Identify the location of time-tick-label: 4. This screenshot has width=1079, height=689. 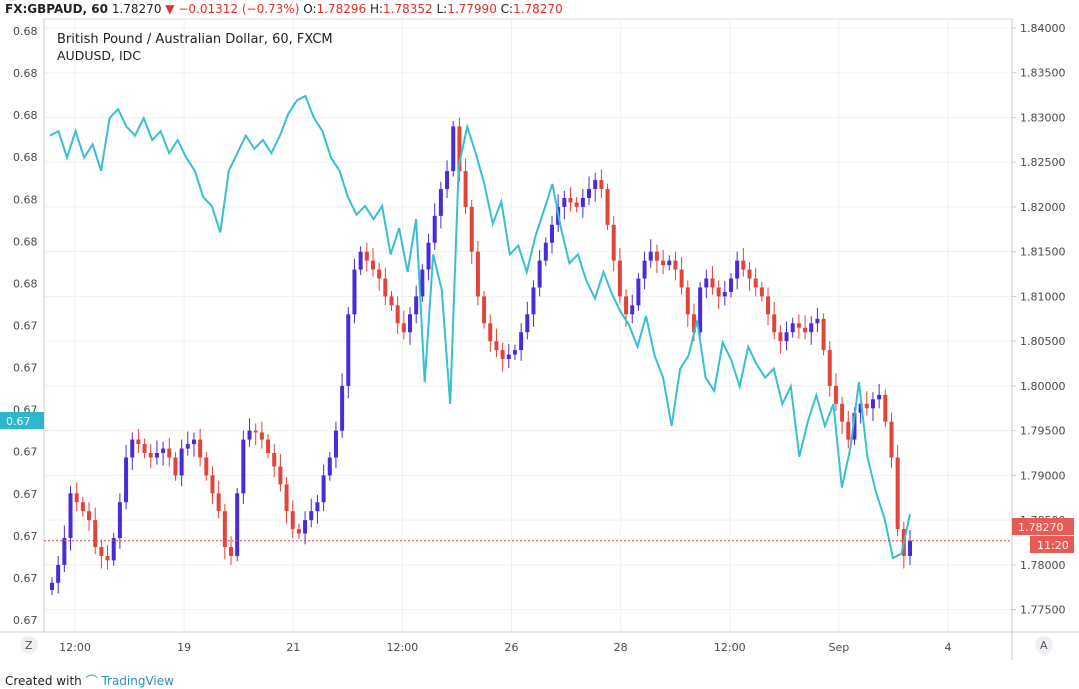
(948, 647).